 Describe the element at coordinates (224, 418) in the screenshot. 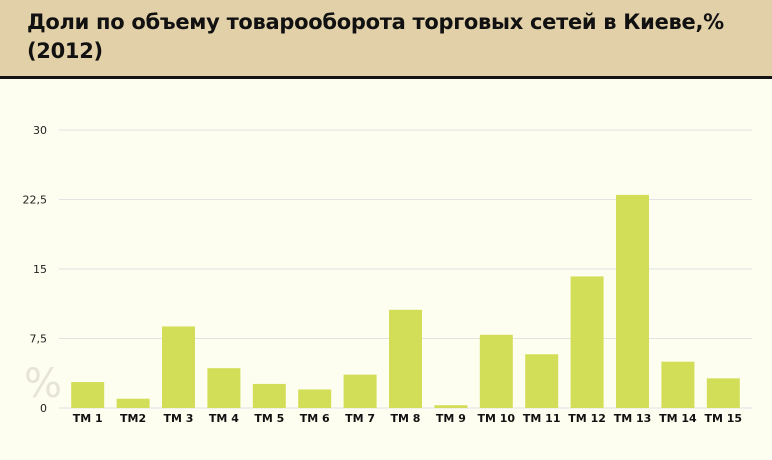

I see `x-tick-label: ТМ 4` at that location.